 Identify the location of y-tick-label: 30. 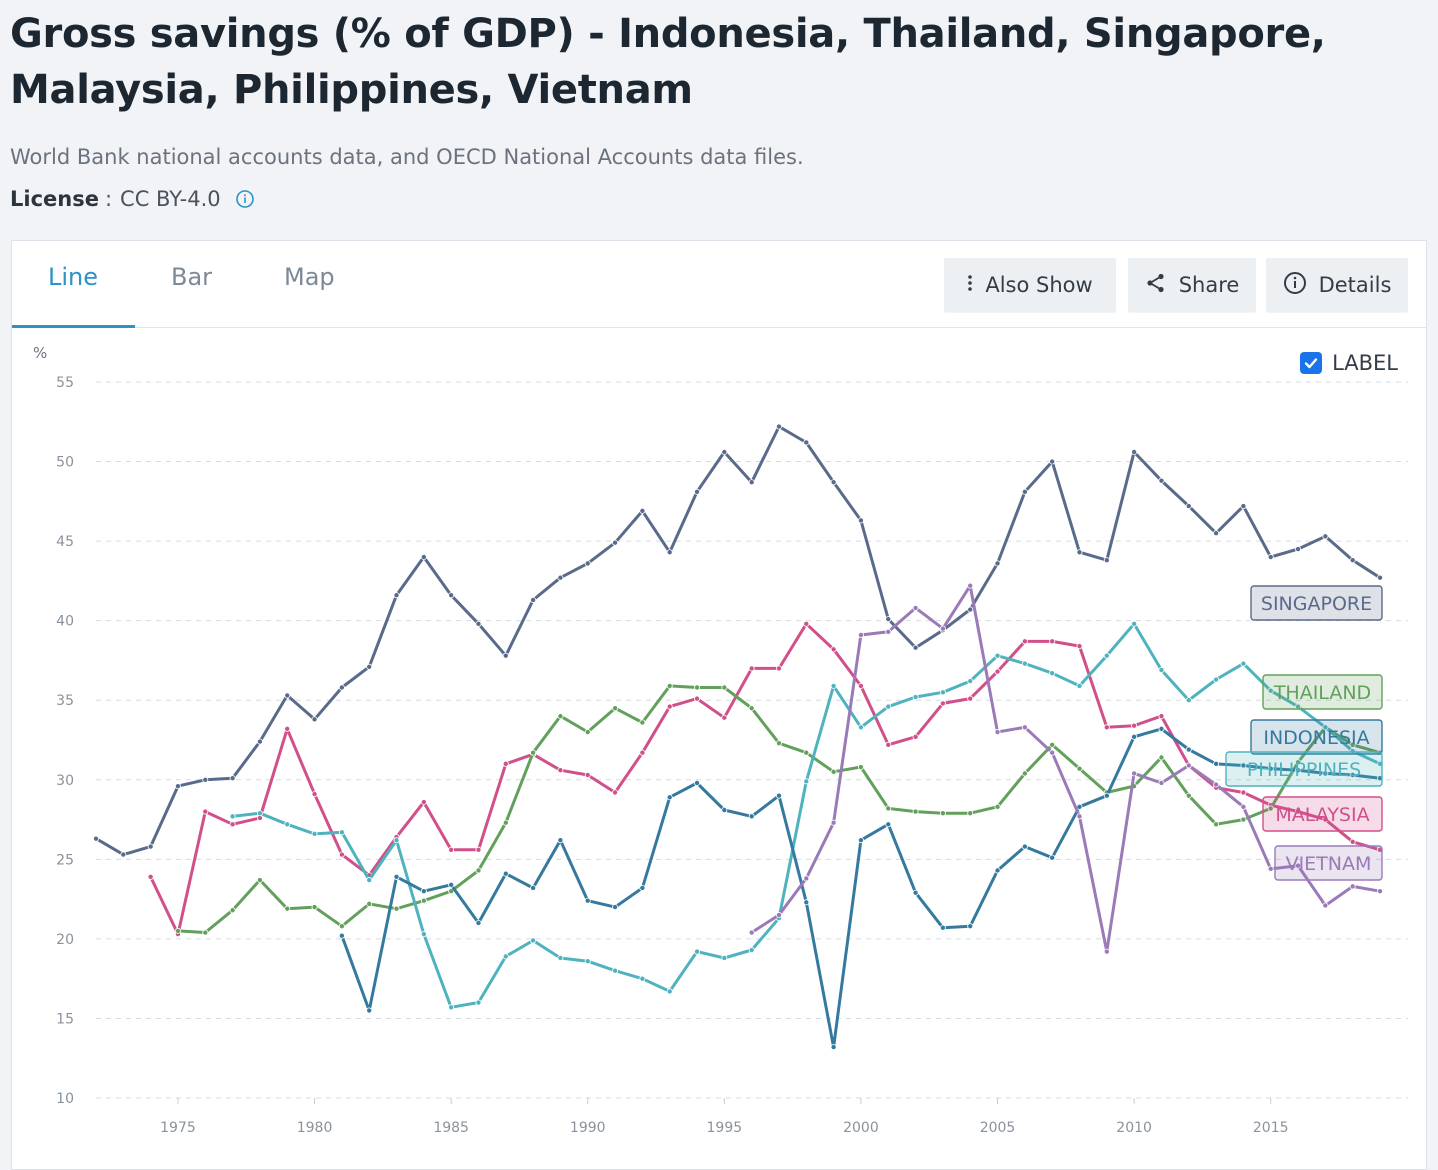
(65, 781).